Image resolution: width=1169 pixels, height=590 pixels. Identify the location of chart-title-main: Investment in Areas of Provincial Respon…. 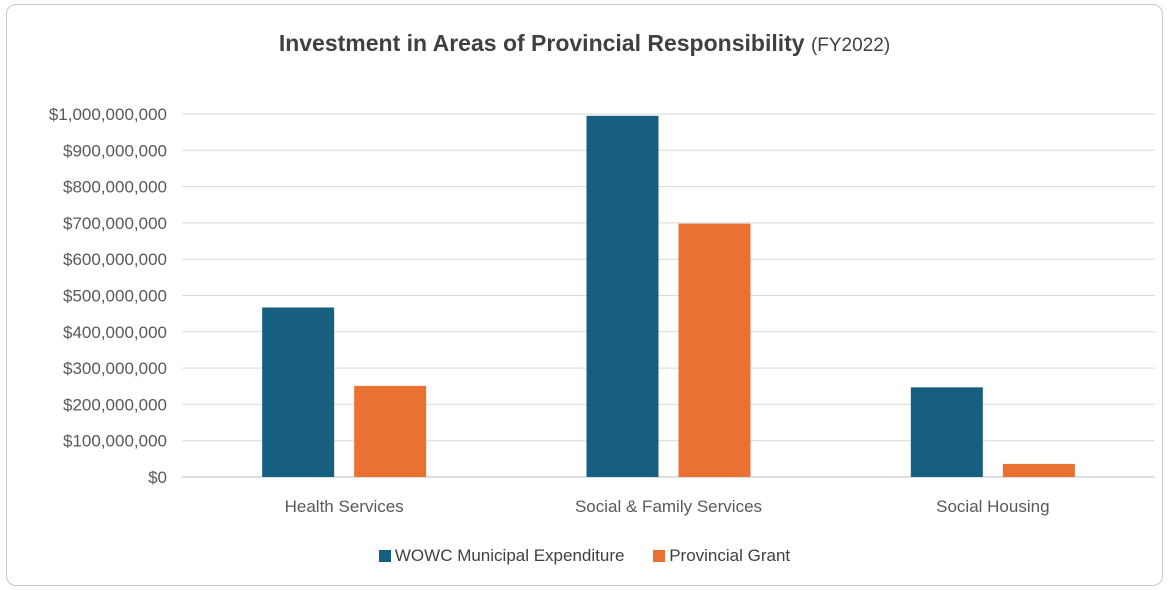
(541, 43).